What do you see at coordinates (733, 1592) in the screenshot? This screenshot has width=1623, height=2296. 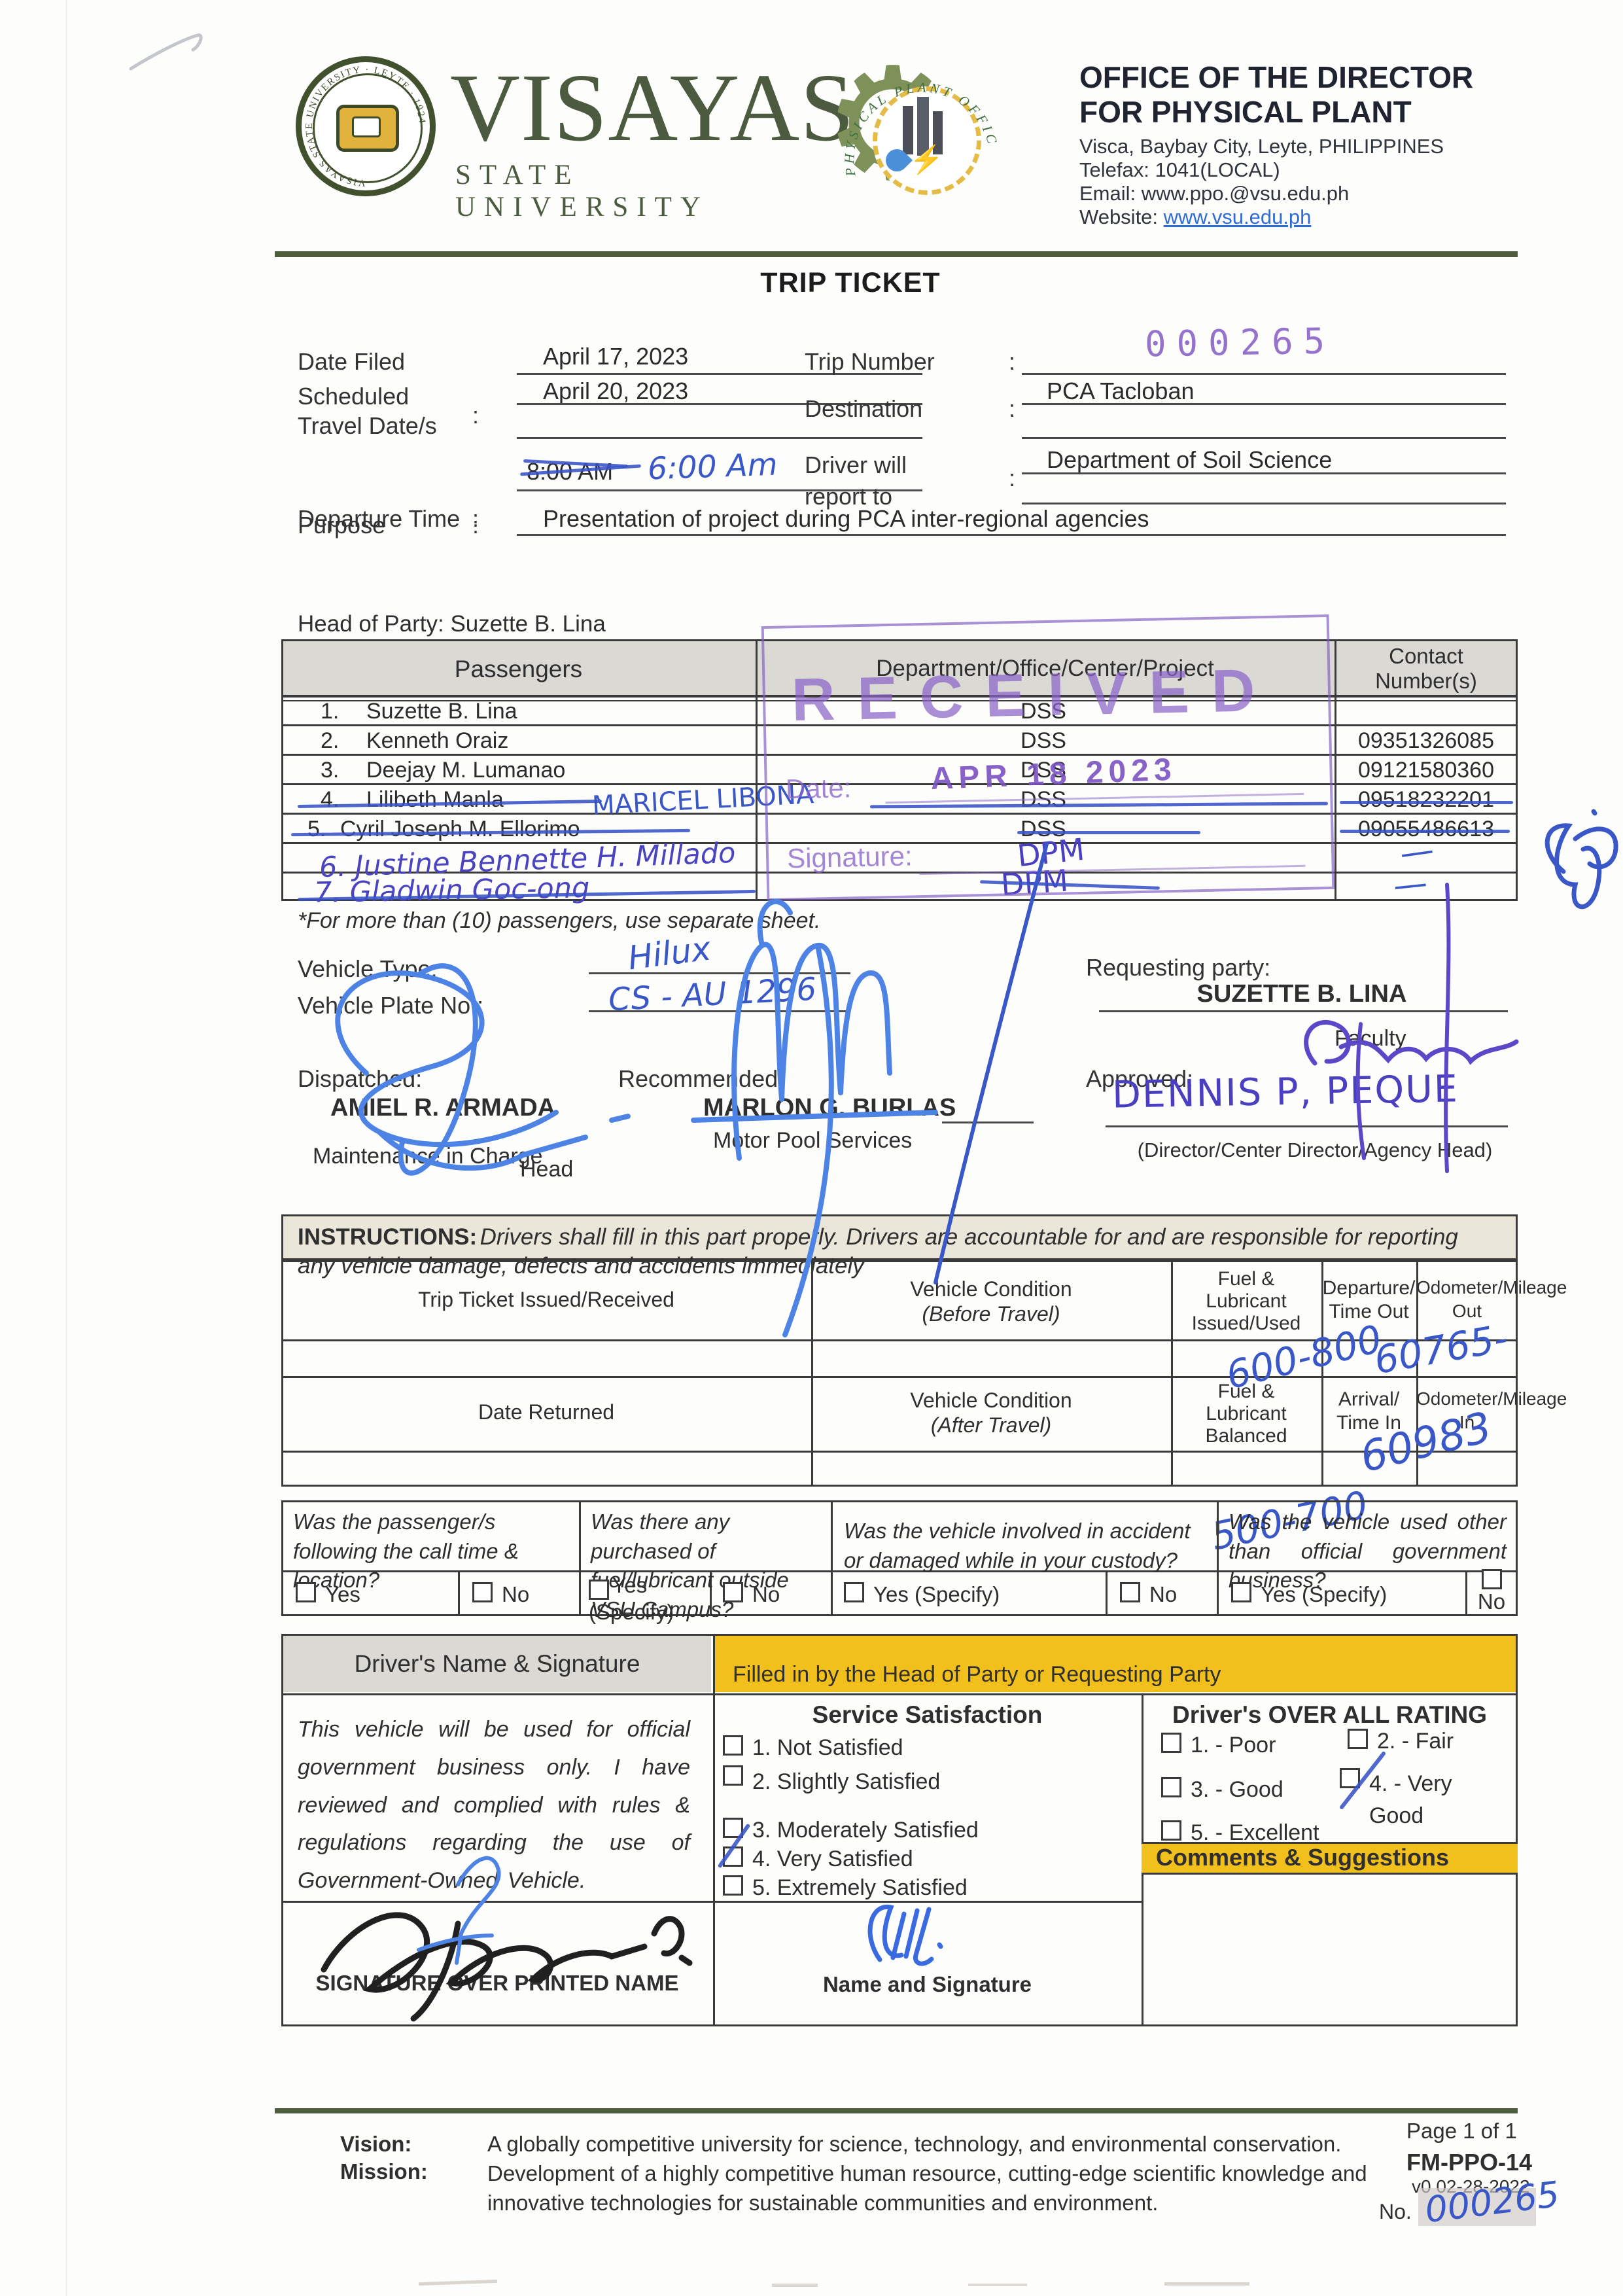 I see `q2-no-checkbox` at bounding box center [733, 1592].